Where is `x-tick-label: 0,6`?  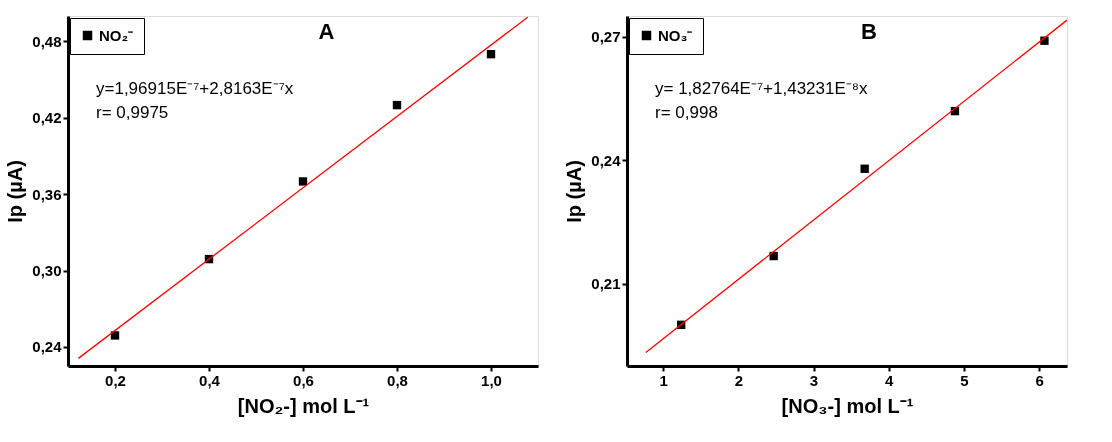 x-tick-label: 0,6 is located at coordinates (303, 380).